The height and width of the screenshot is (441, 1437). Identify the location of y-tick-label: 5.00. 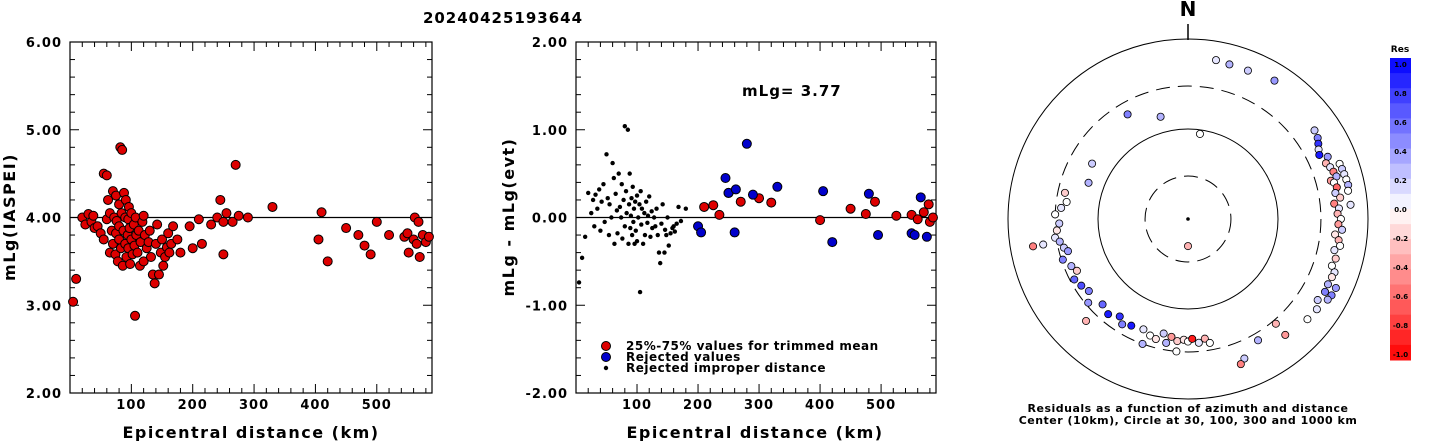
(44, 131).